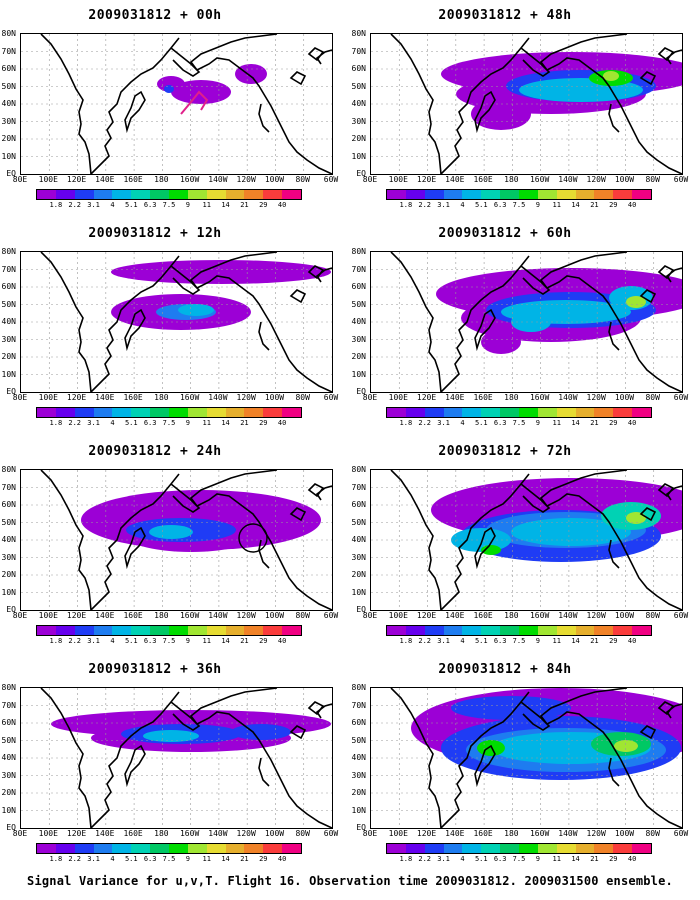 This screenshot has height=900, width=700. Describe the element at coordinates (11, 828) in the screenshot. I see `lat-tick-label: EQ` at that location.